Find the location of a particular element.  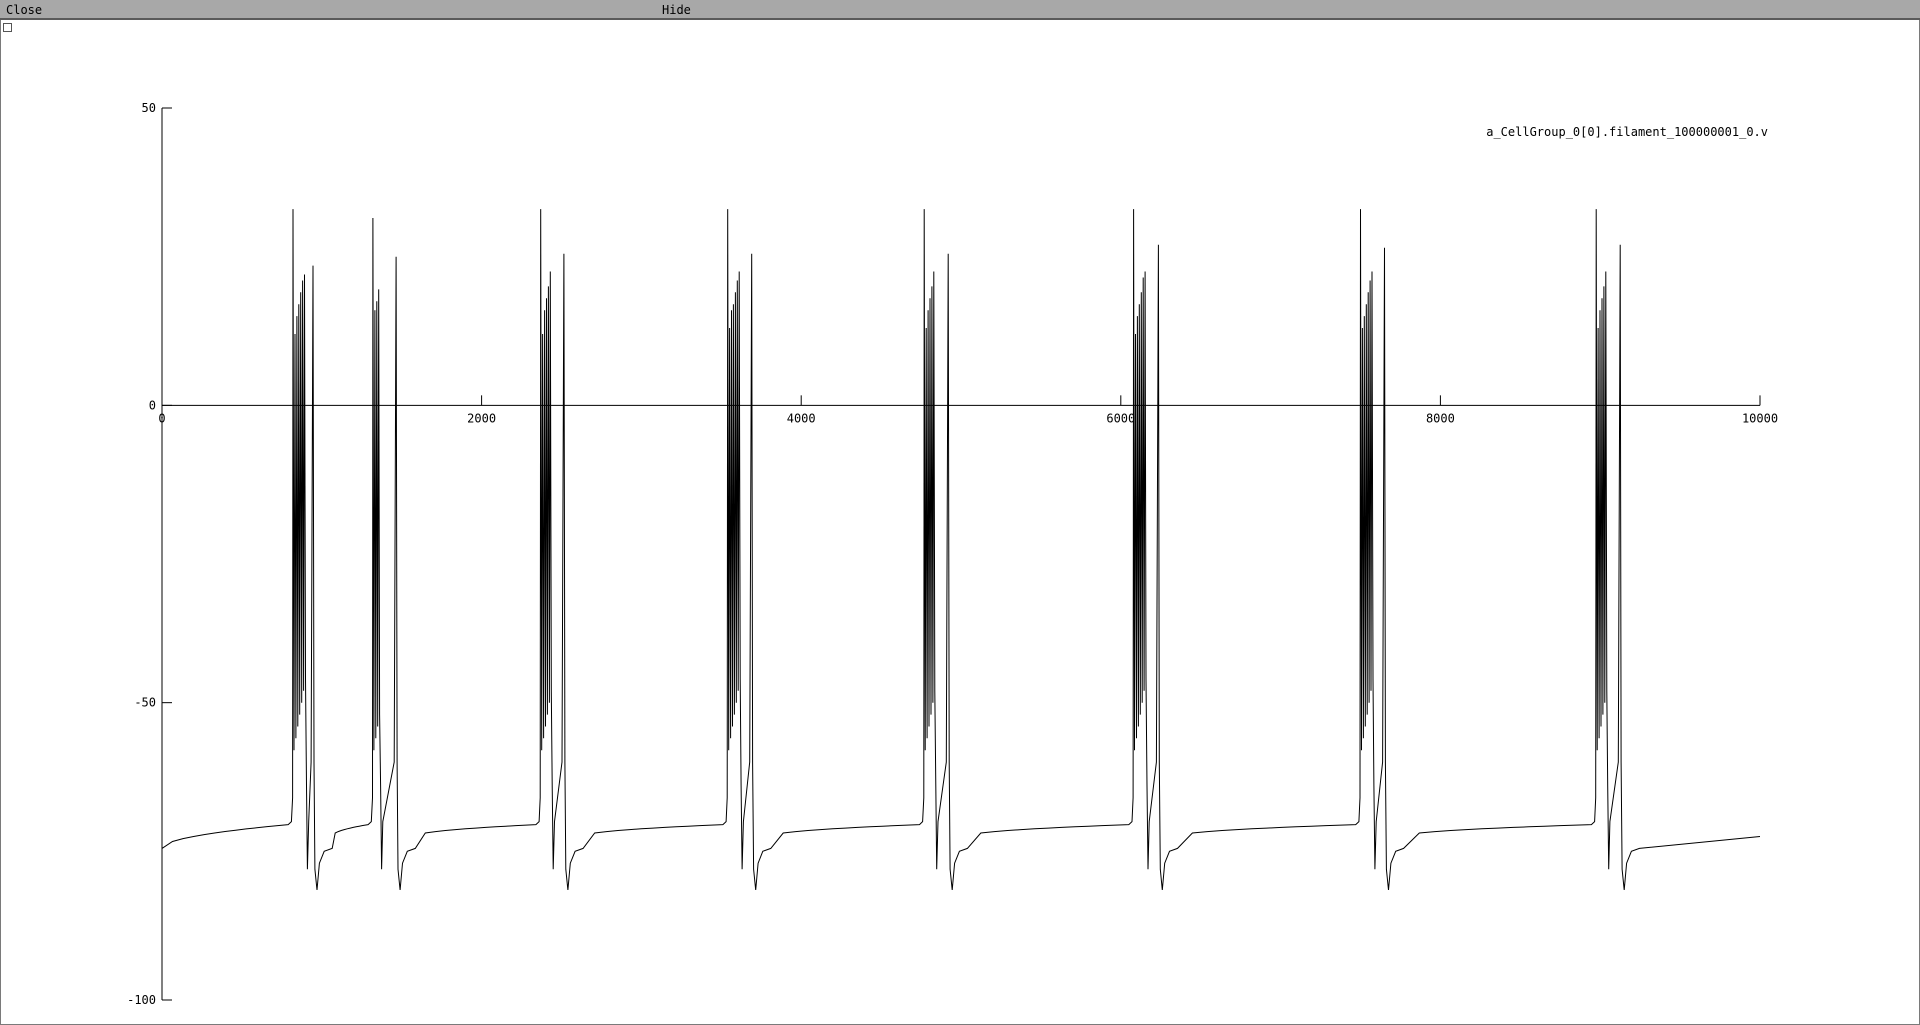

y-tick-label: 0 is located at coordinates (152, 405).